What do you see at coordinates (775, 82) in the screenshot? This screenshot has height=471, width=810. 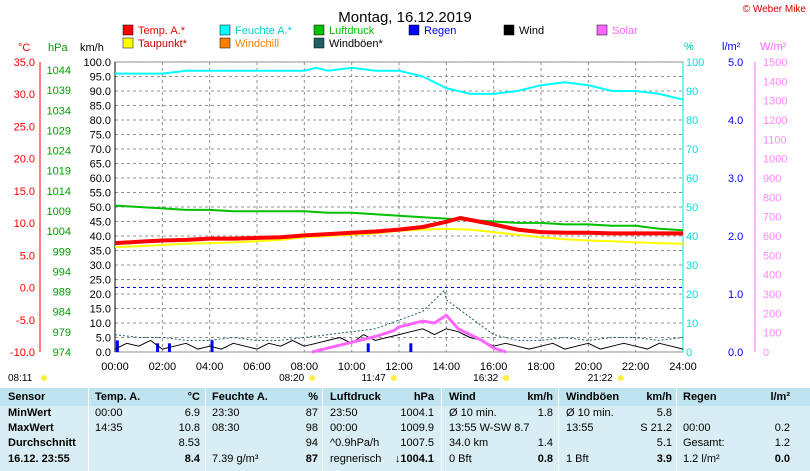 I see `solar-tick-label: 1400` at bounding box center [775, 82].